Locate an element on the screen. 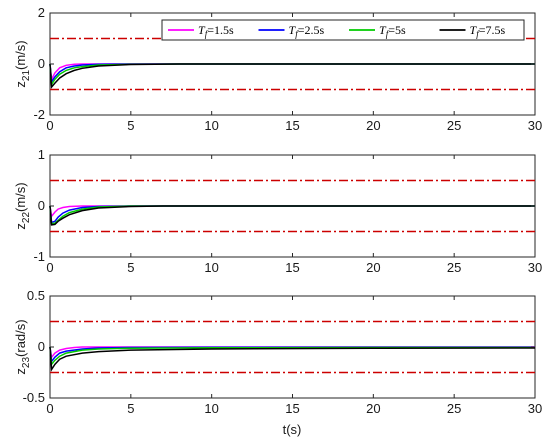 This screenshot has height=442, width=550. y-axis-label: z23(rad/s) is located at coordinates (22, 346).